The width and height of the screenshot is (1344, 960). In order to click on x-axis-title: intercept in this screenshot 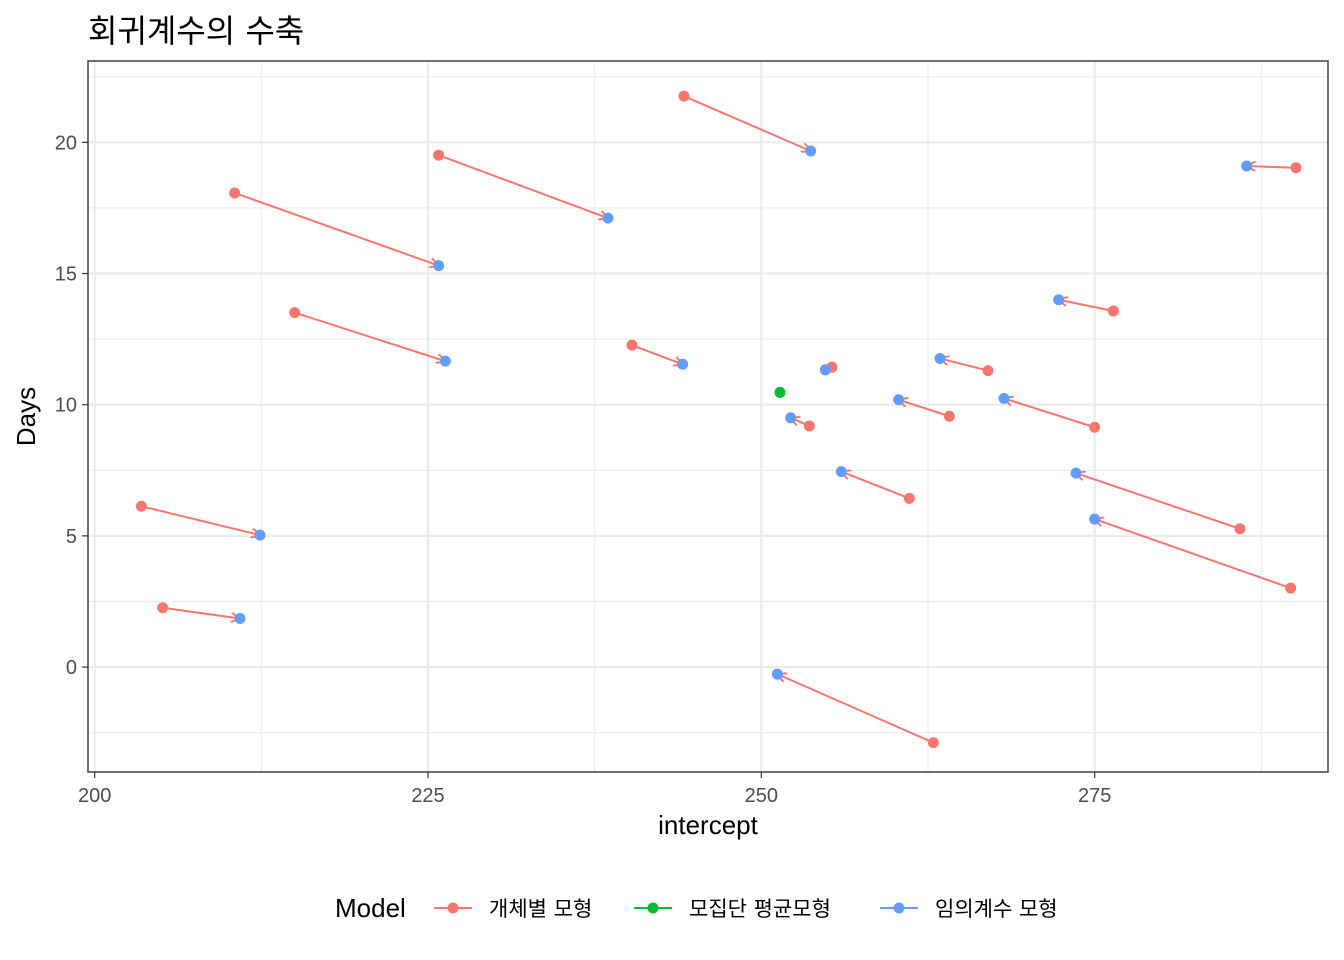, I will do `click(708, 825)`.